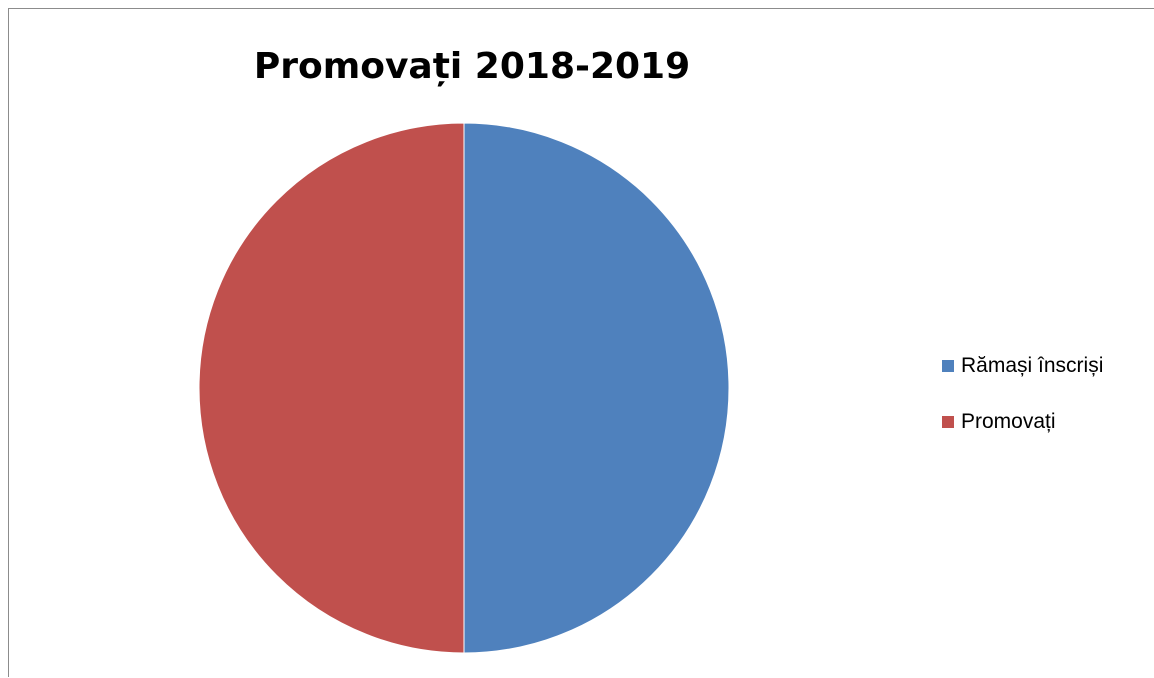  Describe the element at coordinates (1008, 421) in the screenshot. I see `legend-label-promovati: Promovați` at that location.